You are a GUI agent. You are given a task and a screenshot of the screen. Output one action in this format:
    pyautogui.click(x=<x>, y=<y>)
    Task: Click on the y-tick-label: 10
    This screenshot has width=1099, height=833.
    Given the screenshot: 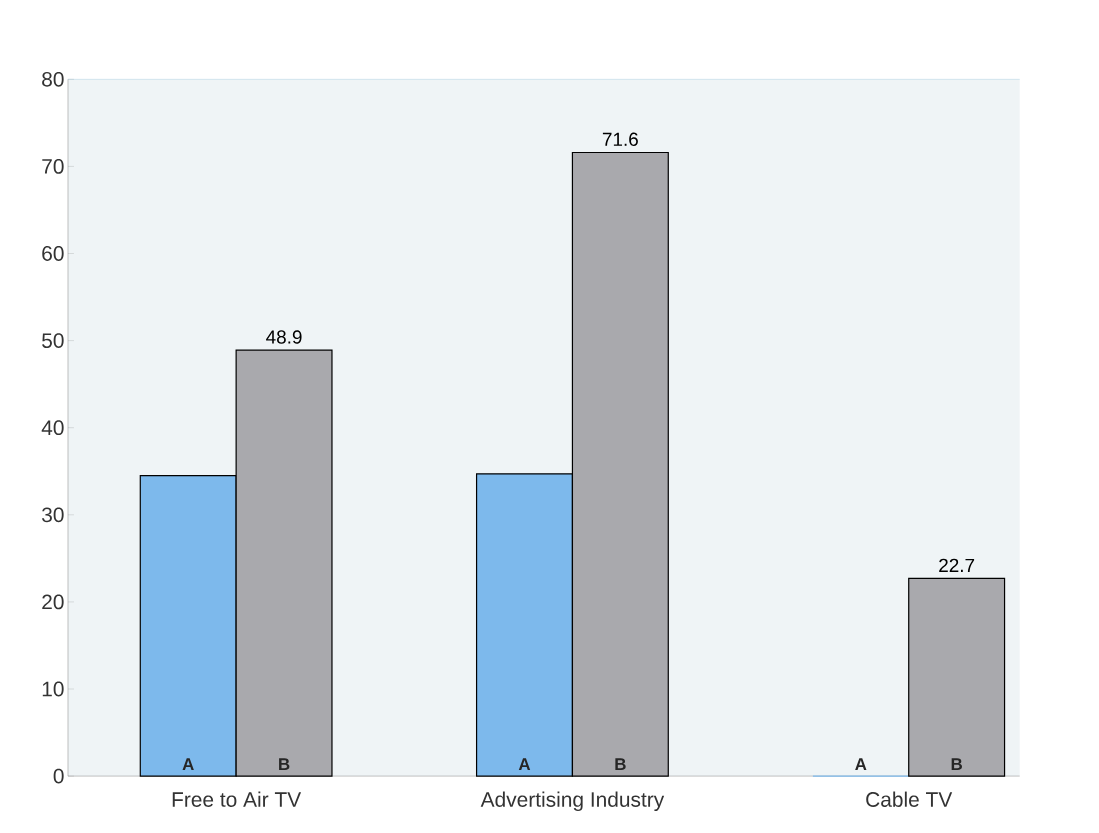 What is the action you would take?
    pyautogui.click(x=53, y=689)
    